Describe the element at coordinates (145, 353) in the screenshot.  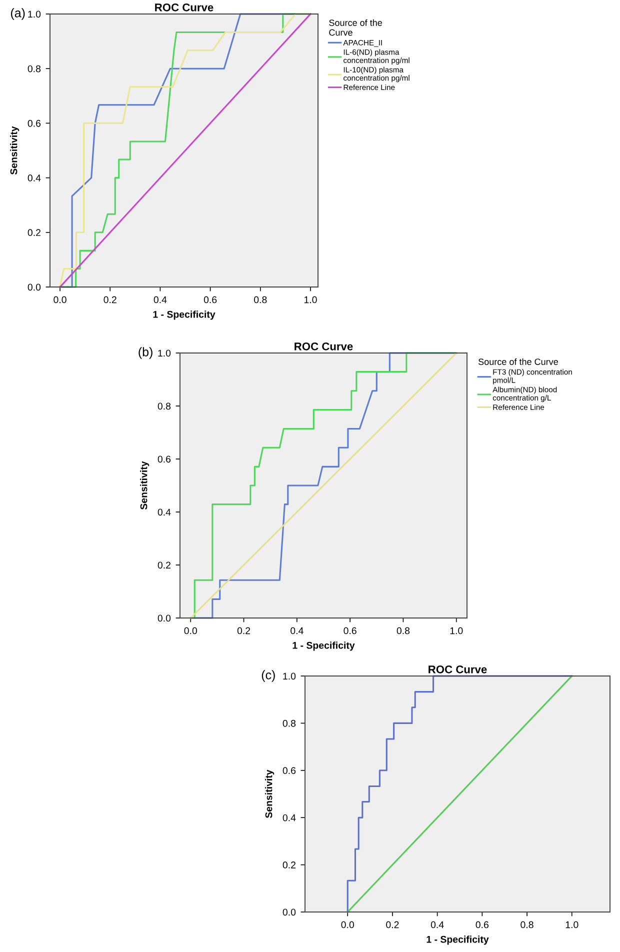
I see `text: (b)` at that location.